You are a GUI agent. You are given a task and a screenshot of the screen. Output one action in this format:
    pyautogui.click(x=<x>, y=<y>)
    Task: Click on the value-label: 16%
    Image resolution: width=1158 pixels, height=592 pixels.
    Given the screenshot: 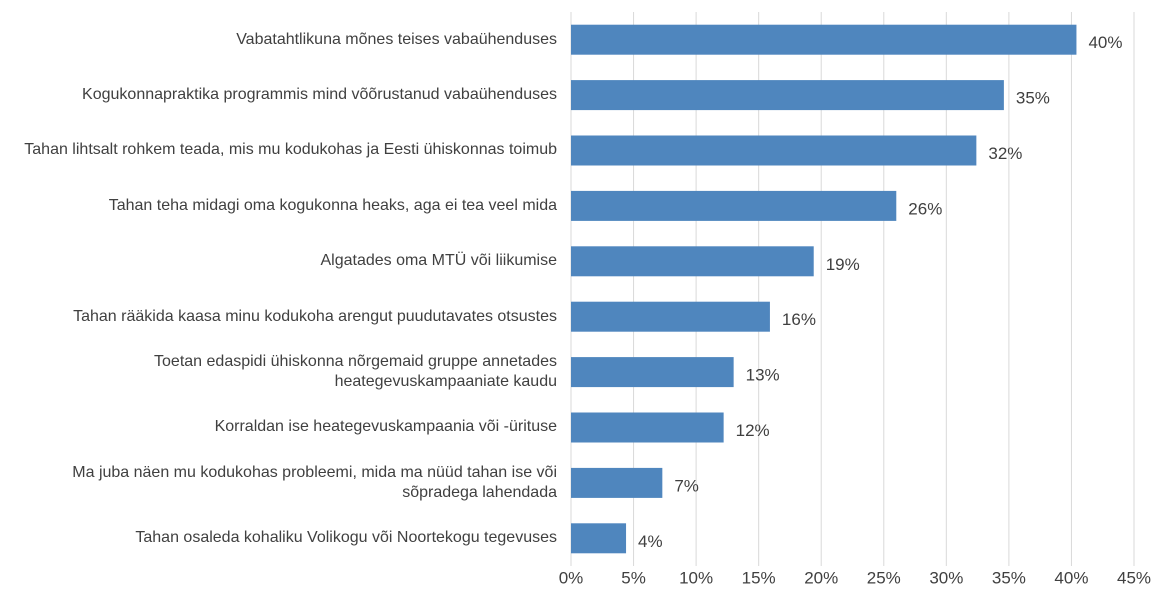 What is the action you would take?
    pyautogui.click(x=799, y=319)
    